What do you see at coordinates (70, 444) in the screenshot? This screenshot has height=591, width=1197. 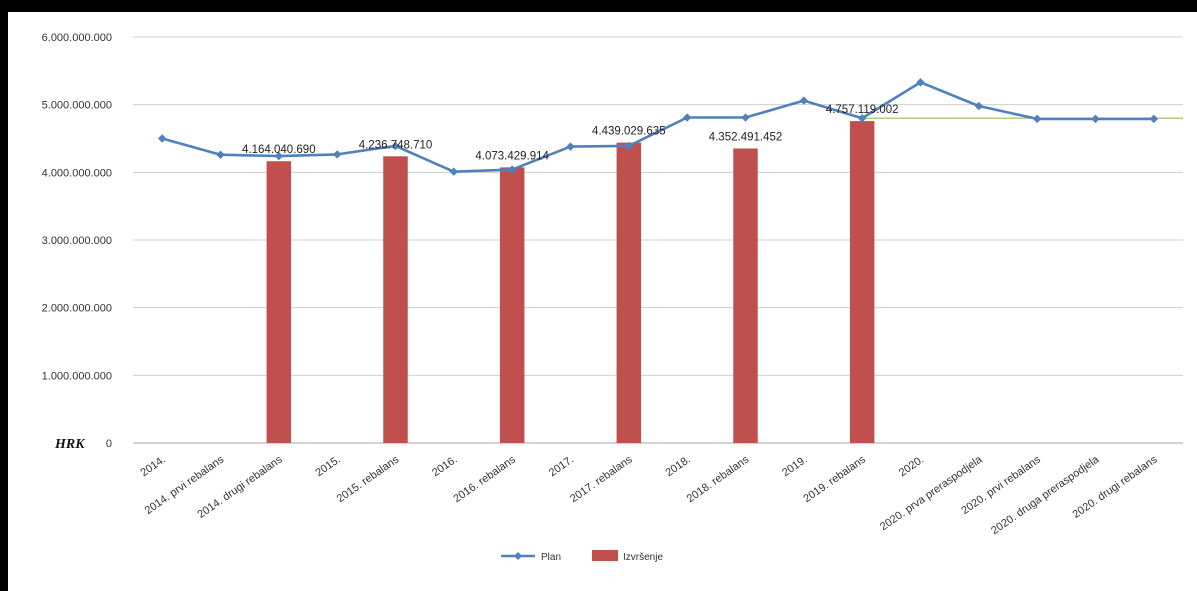 I see `unit-label: HRK` at bounding box center [70, 444].